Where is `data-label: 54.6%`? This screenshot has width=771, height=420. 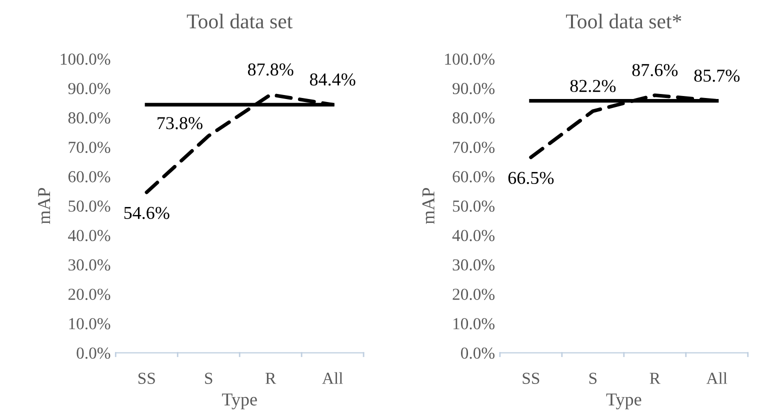 data-label: 54.6% is located at coordinates (147, 213).